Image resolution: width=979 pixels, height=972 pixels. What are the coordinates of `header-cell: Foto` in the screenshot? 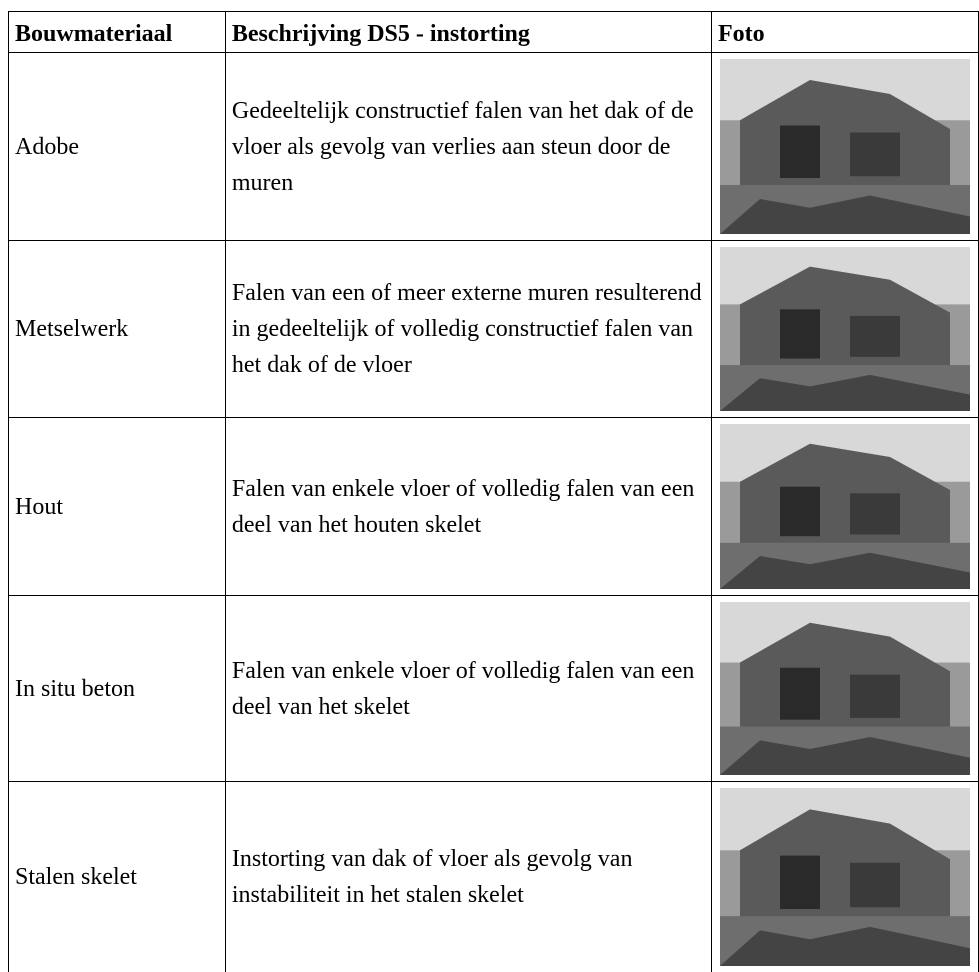 It's located at (844, 32).